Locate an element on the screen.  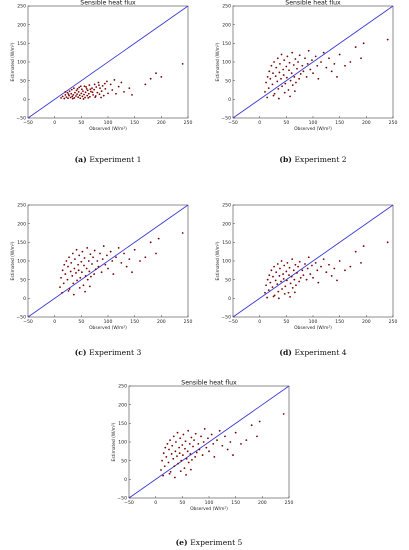
x-tick-label: 200 is located at coordinates (366, 123).